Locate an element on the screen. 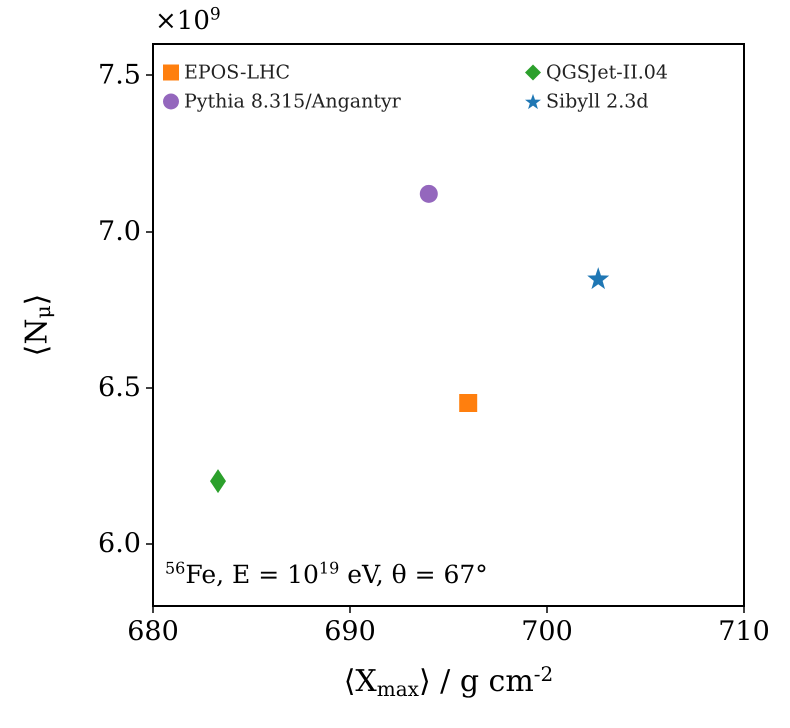  y-tick-label: 6.0 is located at coordinates (119, 544).